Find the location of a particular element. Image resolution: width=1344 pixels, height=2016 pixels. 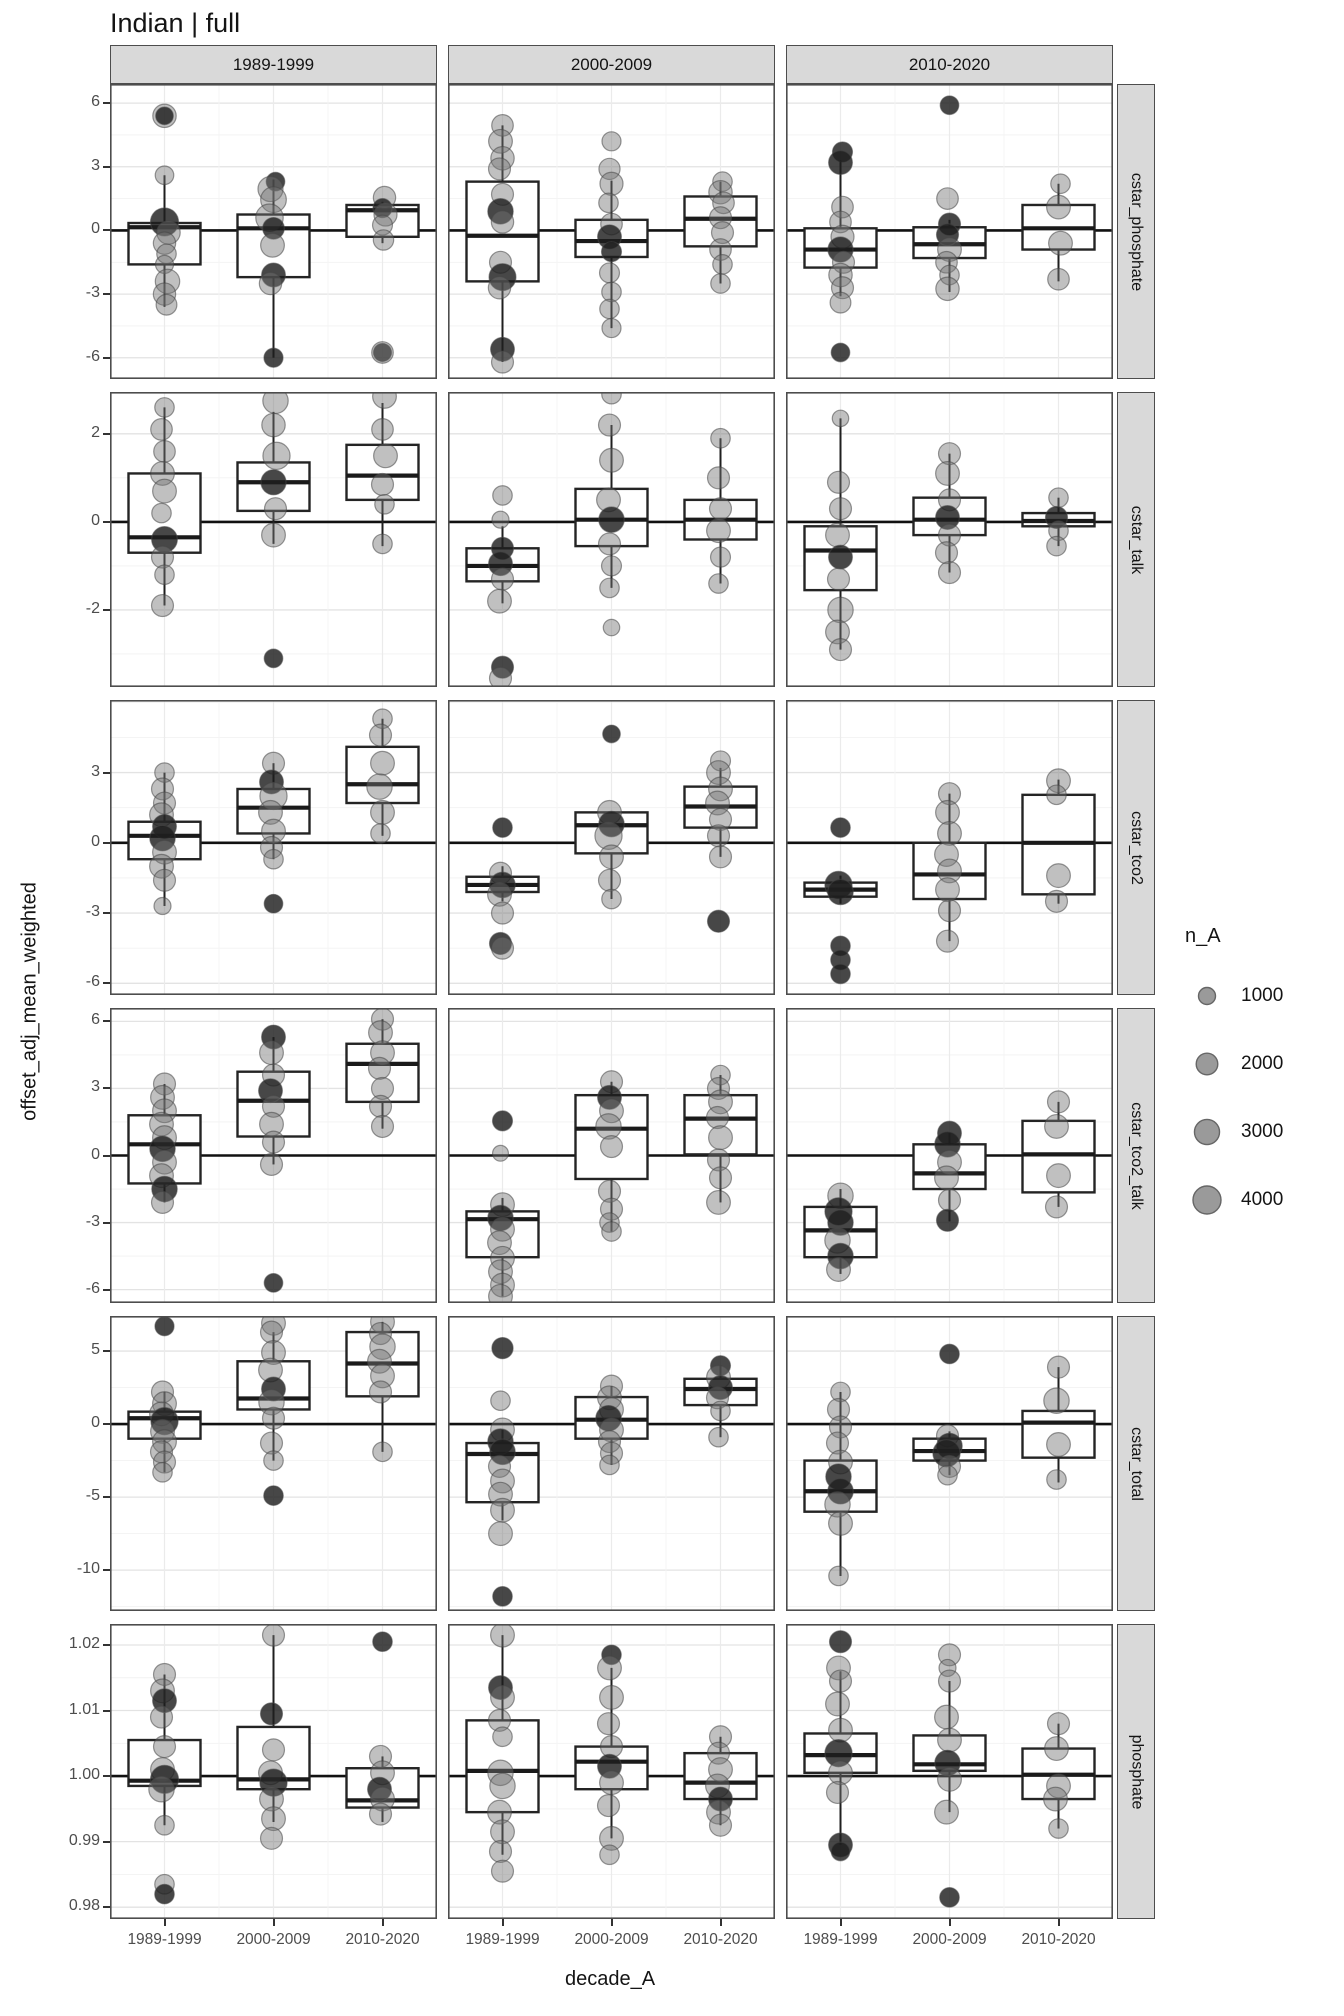

facet-col-strip: 2010-2020 is located at coordinates (949, 64).